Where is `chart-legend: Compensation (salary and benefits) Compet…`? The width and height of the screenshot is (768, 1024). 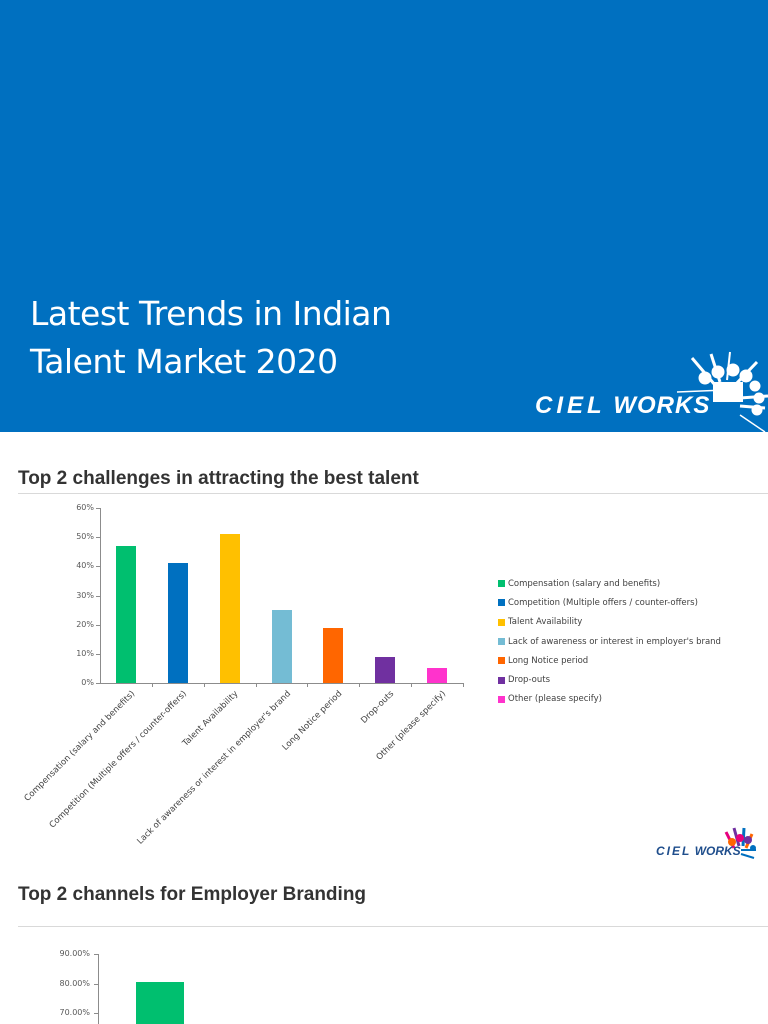 chart-legend: Compensation (salary and benefits) Compet… is located at coordinates (609, 641).